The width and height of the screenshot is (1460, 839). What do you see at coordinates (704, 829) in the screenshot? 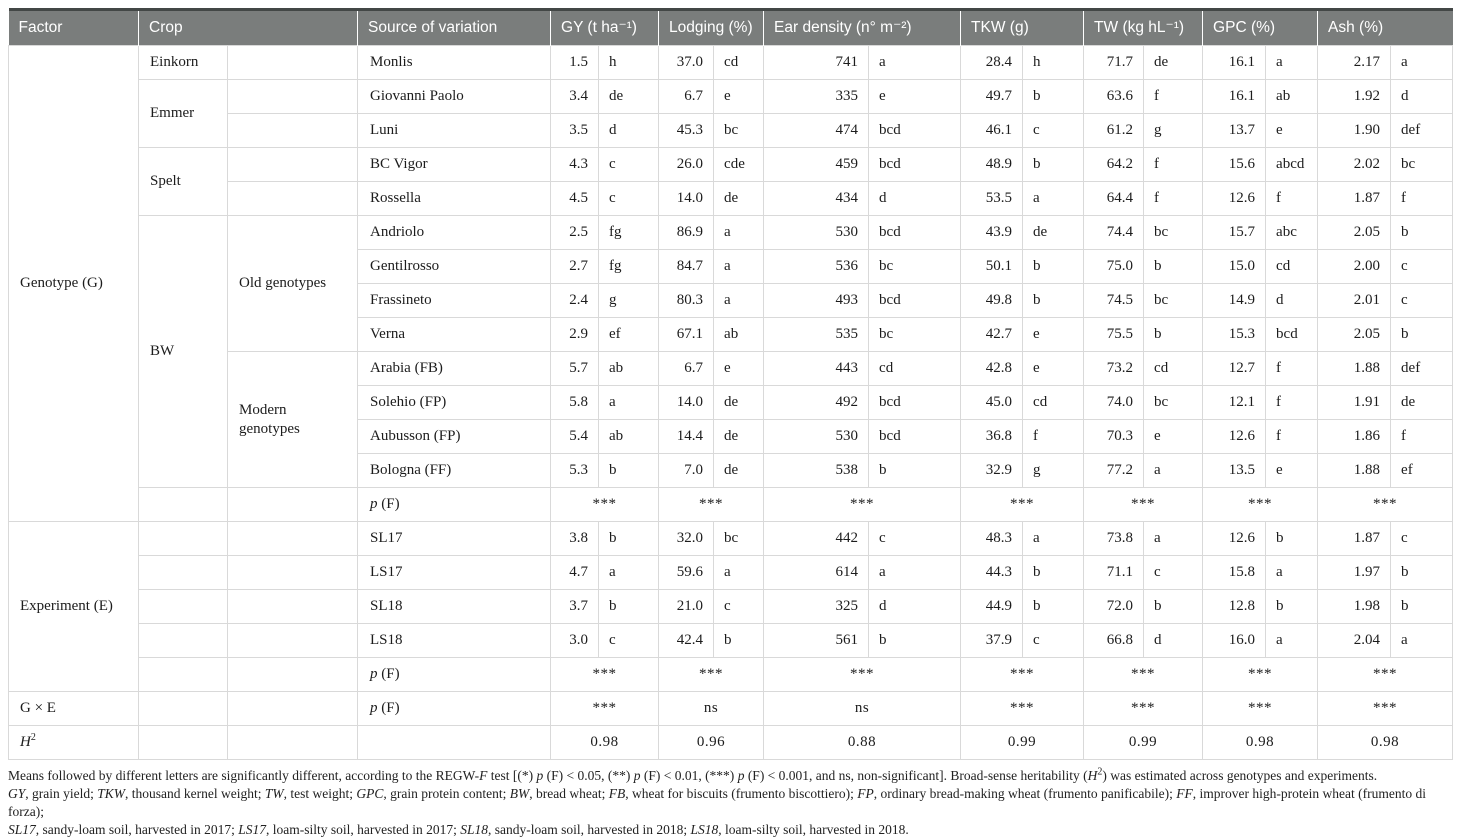
I see `text-part: LS18` at bounding box center [704, 829].